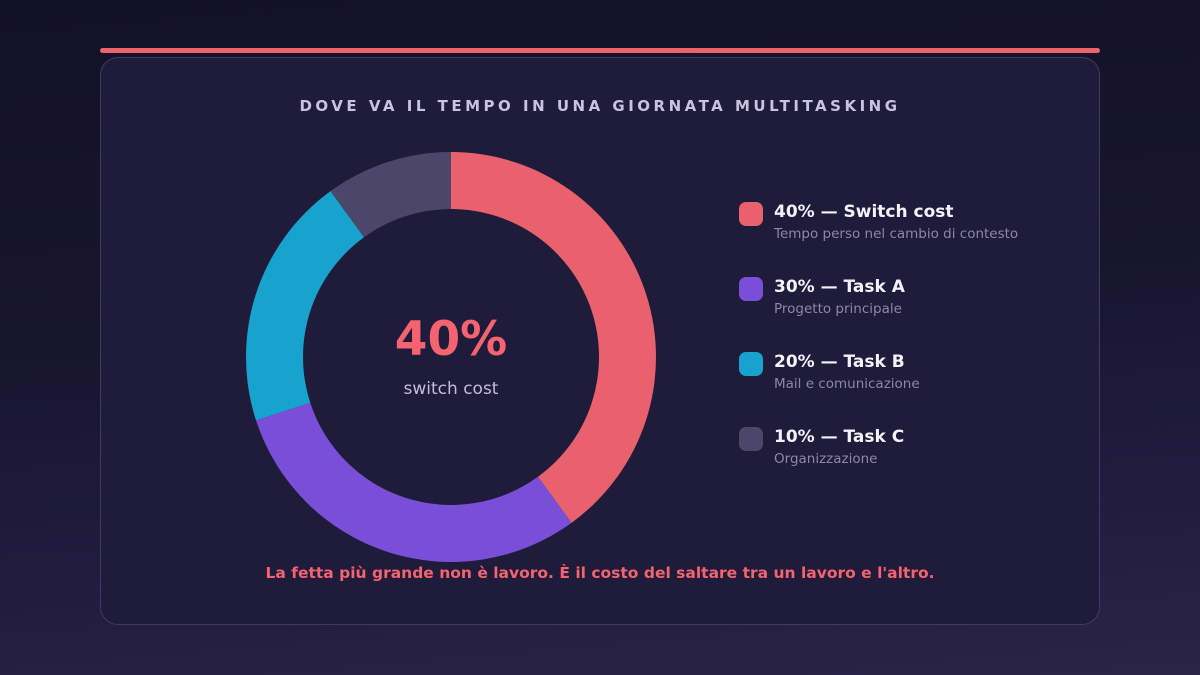 The width and height of the screenshot is (1200, 675). Describe the element at coordinates (864, 212) in the screenshot. I see `legend-item-title: 40% — Switch cost` at that location.